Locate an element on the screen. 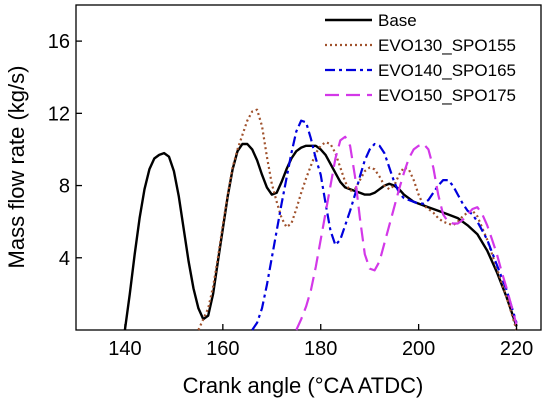  x-tick-label: 140 is located at coordinates (124, 349).